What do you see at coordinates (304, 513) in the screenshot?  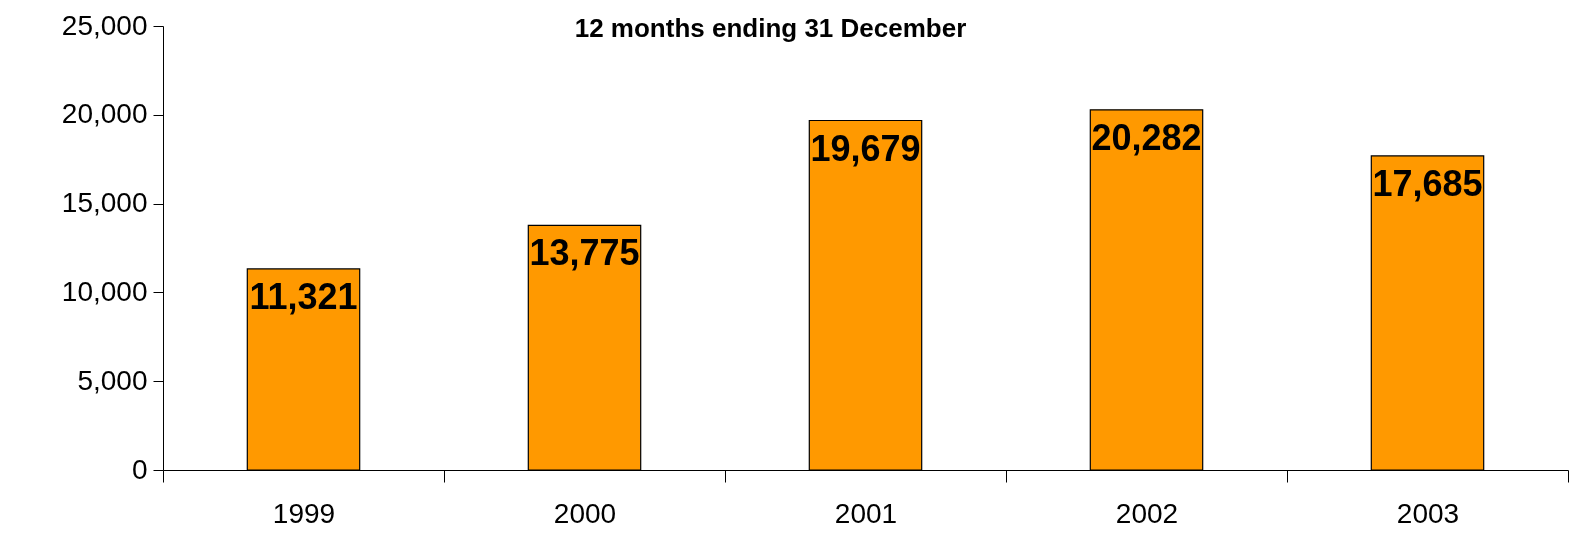 I see `x-tick-label: 1999` at bounding box center [304, 513].